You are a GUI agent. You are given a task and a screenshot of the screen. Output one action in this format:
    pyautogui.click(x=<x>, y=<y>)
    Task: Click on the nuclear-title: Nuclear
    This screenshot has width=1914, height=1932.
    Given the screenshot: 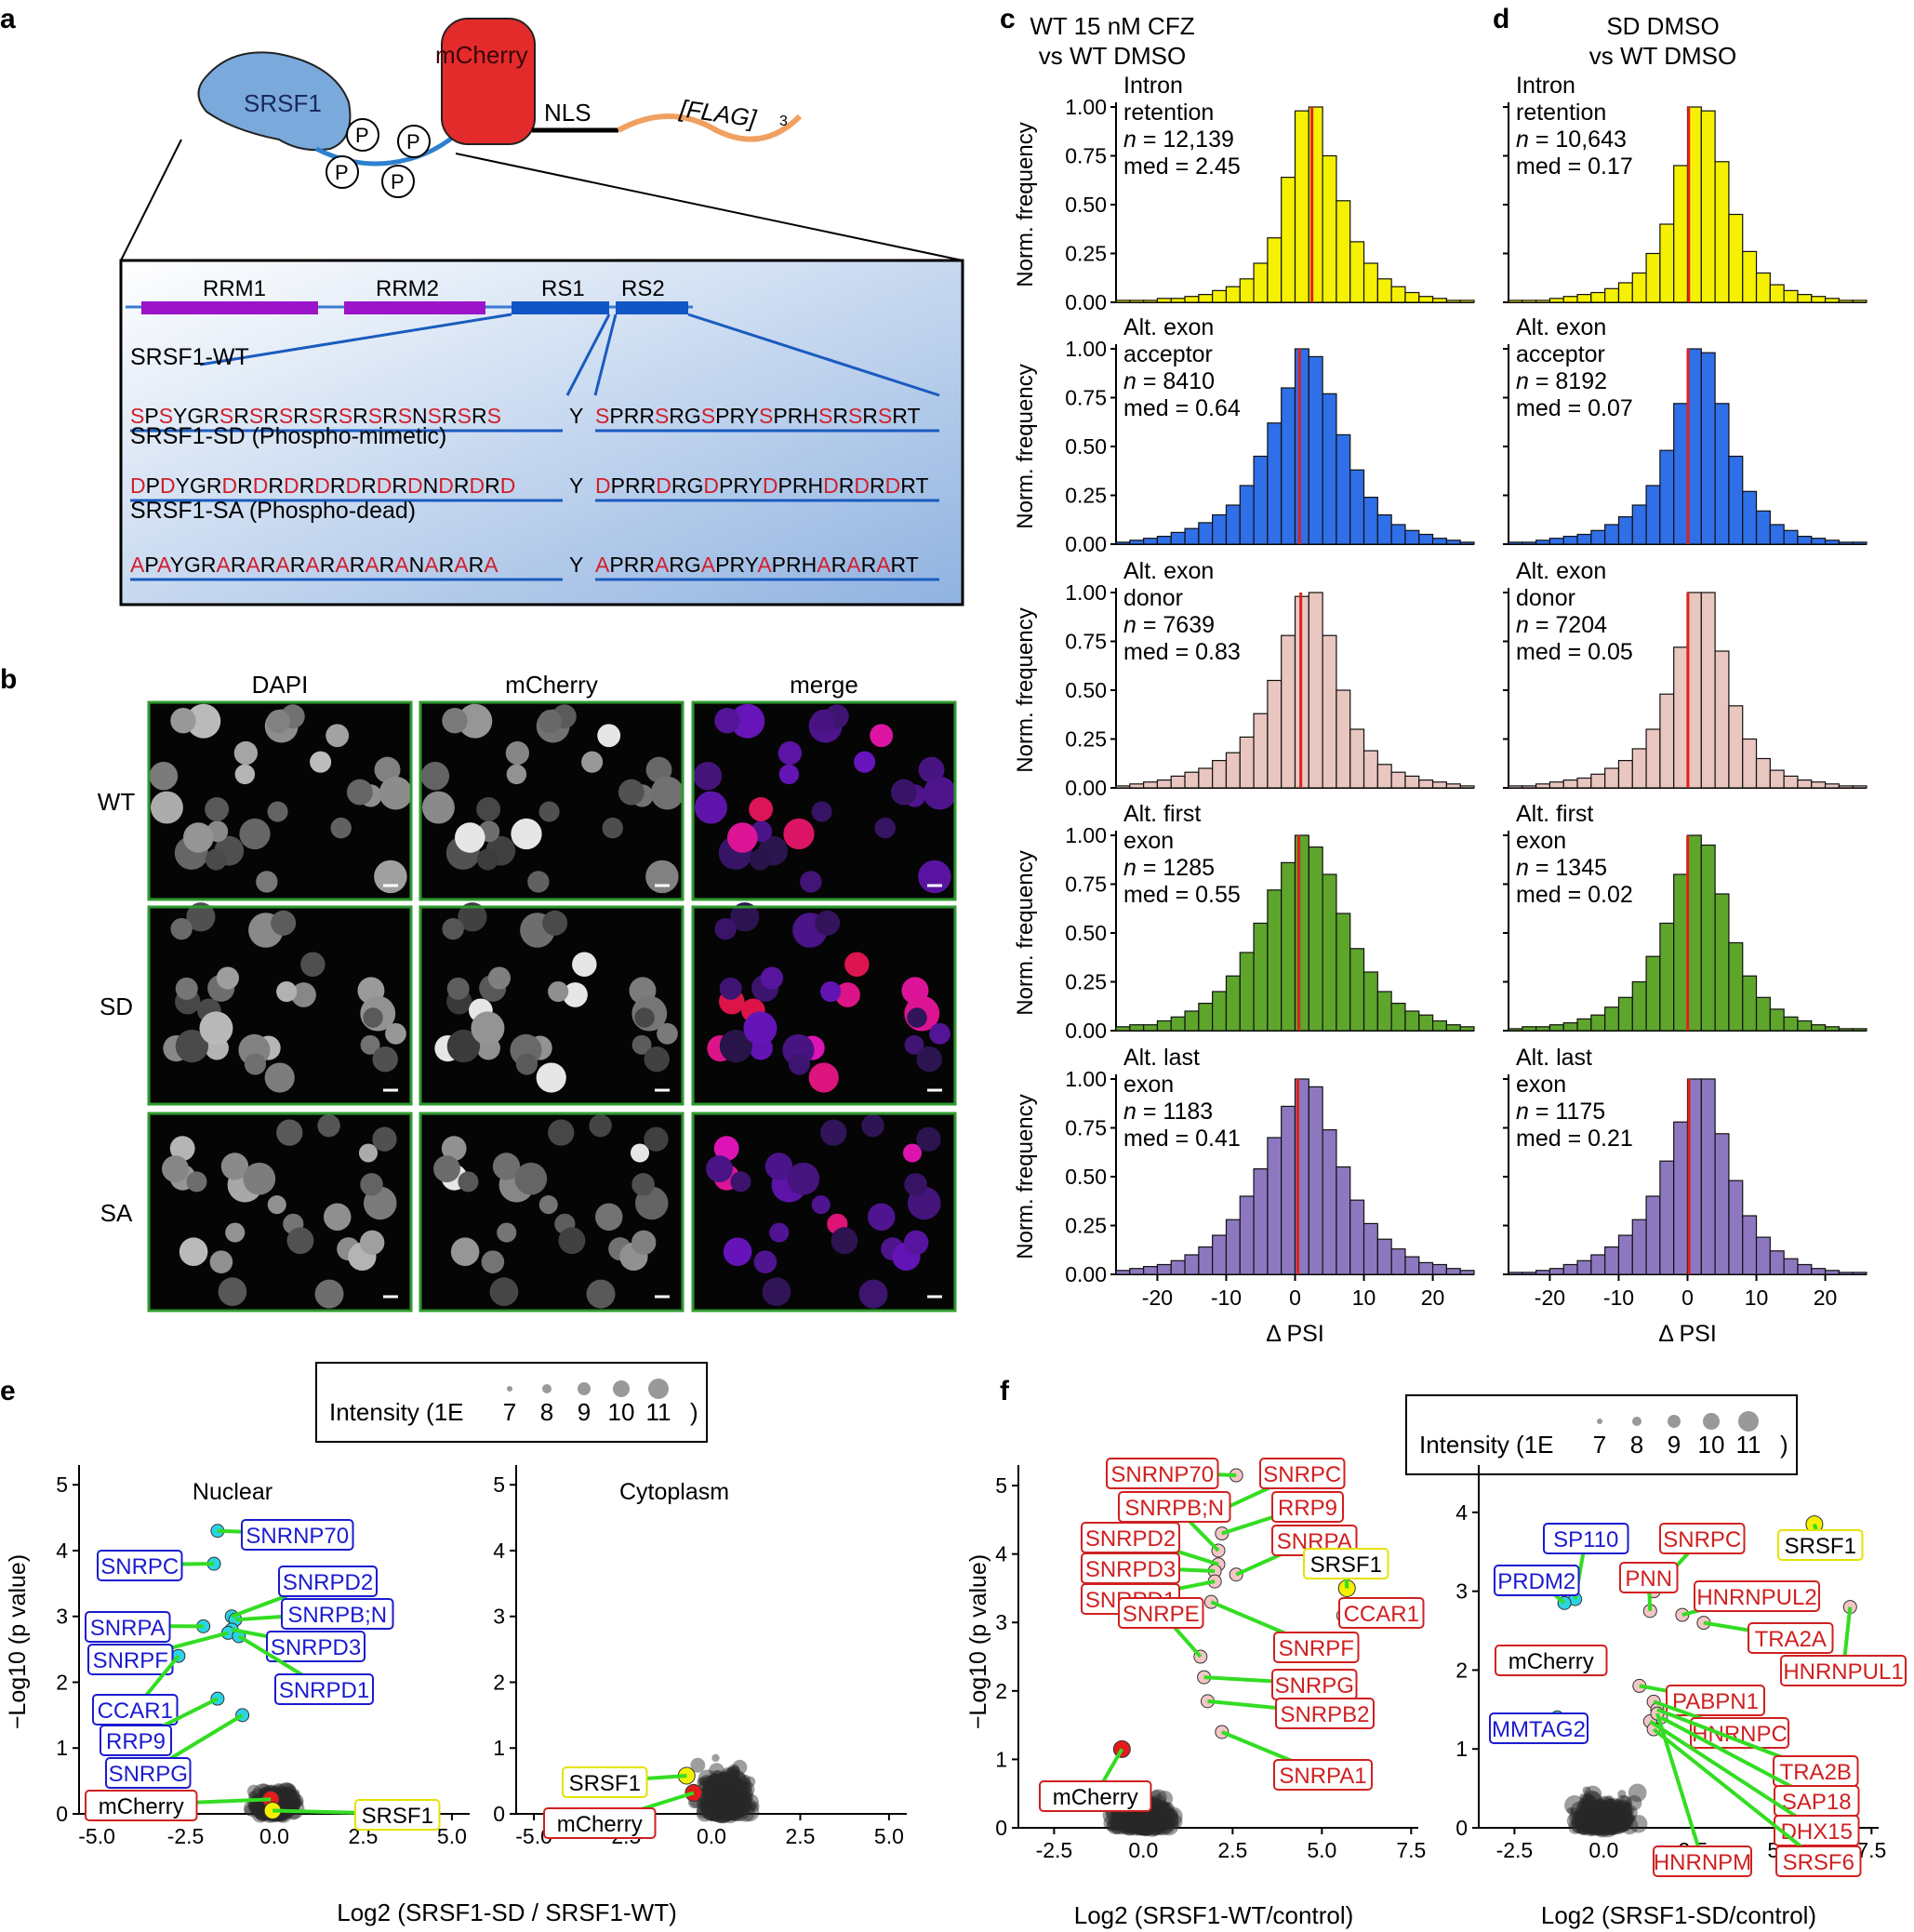 What is the action you would take?
    pyautogui.click(x=232, y=1492)
    